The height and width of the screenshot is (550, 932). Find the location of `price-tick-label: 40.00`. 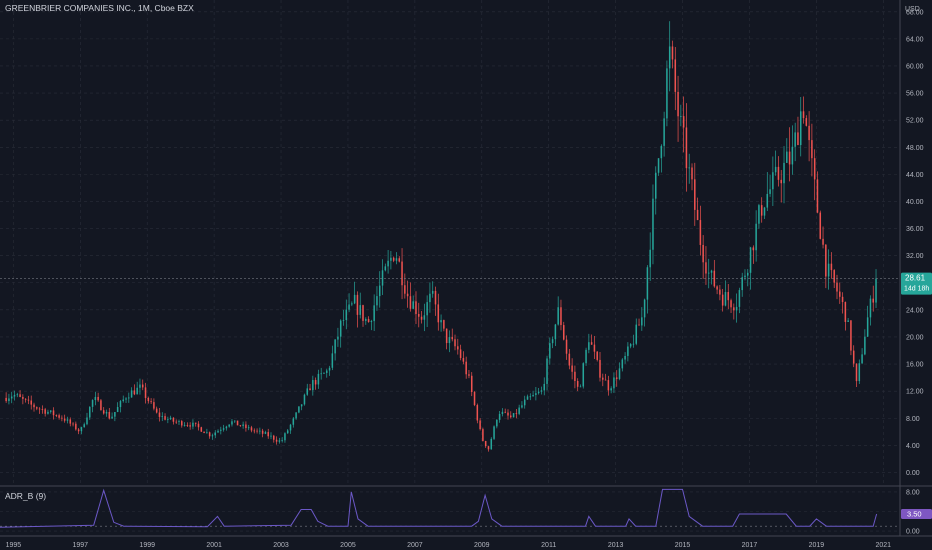

price-tick-label: 40.00 is located at coordinates (915, 202).